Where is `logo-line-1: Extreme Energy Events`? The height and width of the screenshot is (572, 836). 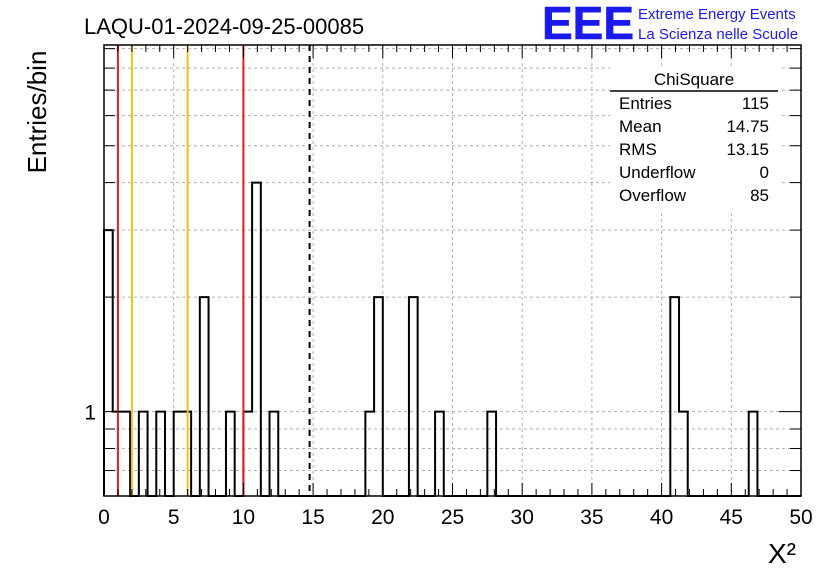 logo-line-1: Extreme Energy Events is located at coordinates (717, 14).